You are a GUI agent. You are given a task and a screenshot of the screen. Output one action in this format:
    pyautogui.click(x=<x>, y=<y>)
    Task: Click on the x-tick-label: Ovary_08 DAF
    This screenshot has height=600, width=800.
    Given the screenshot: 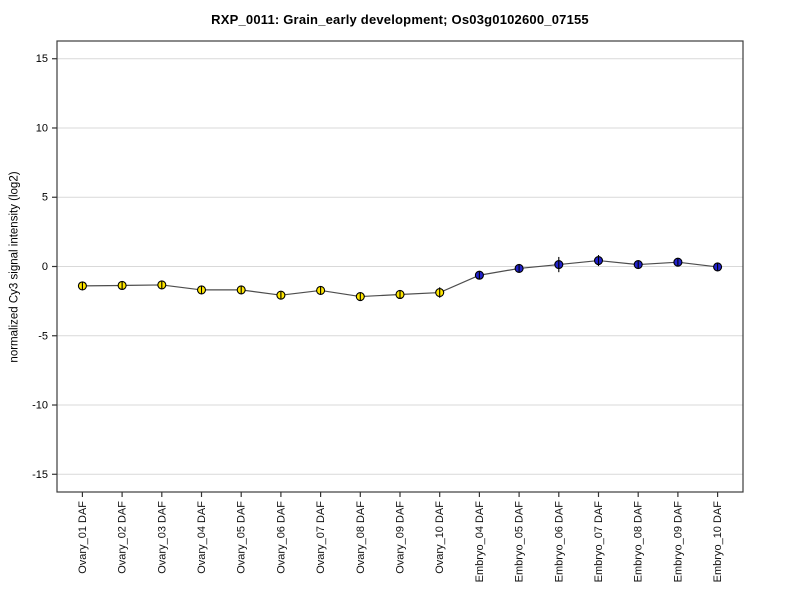 What is the action you would take?
    pyautogui.click(x=361, y=537)
    